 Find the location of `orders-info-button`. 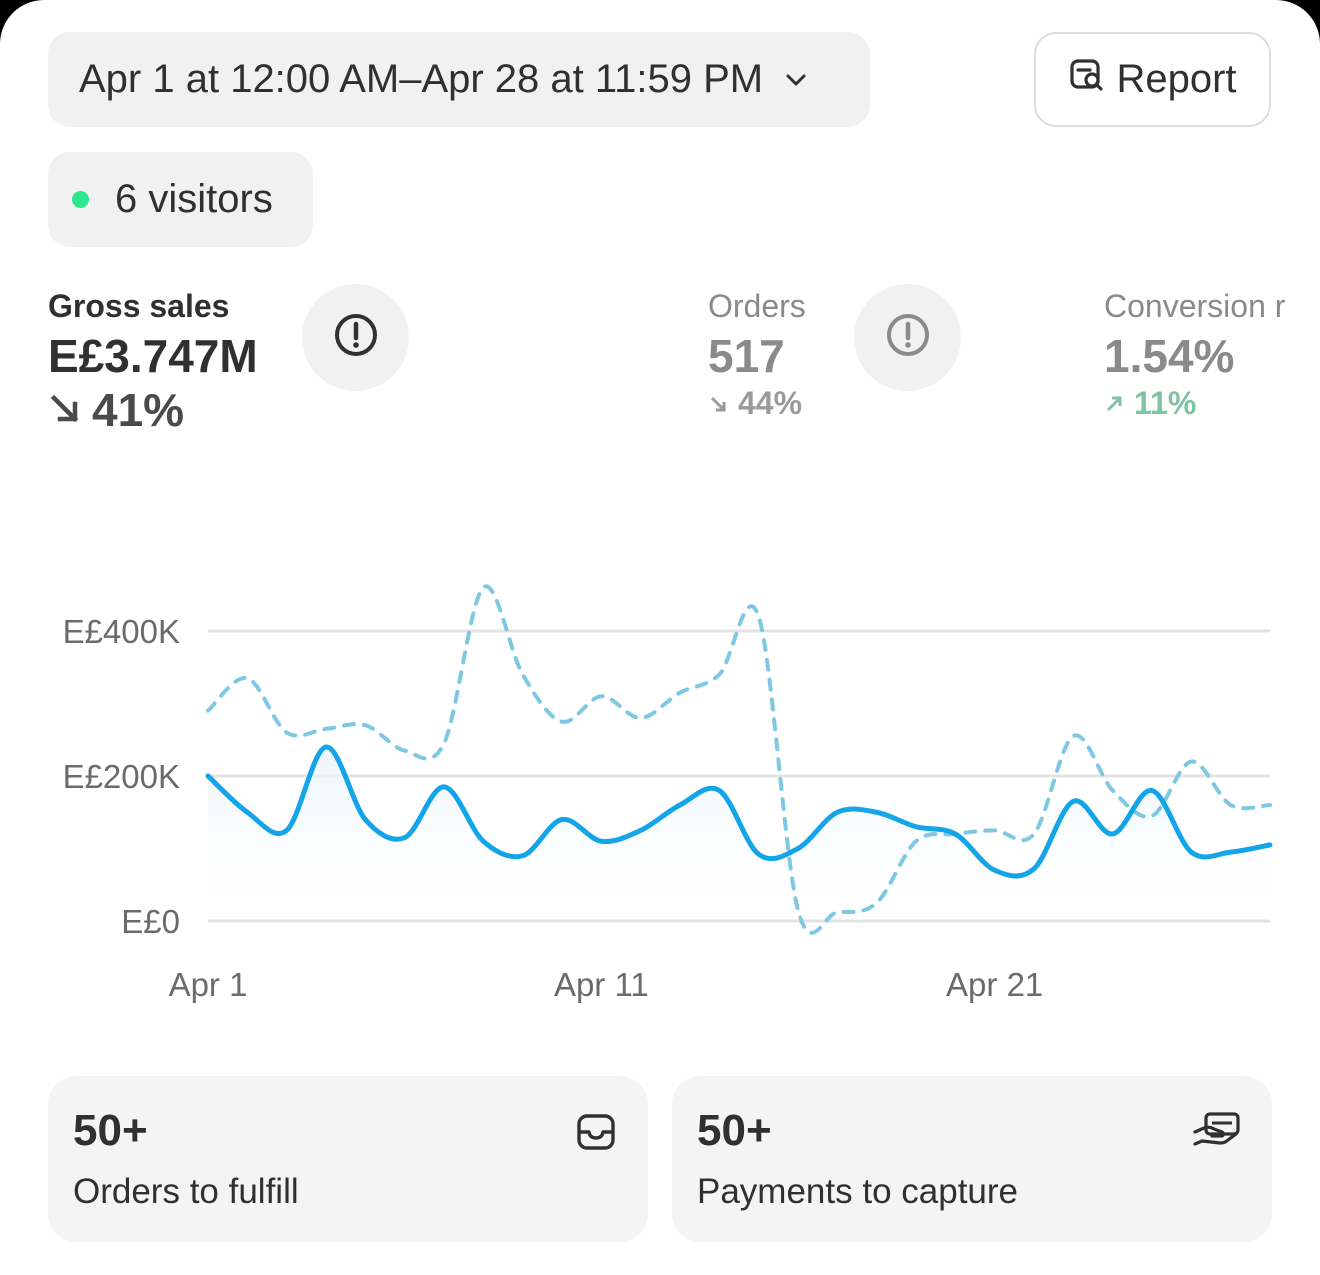

orders-info-button is located at coordinates (907, 337).